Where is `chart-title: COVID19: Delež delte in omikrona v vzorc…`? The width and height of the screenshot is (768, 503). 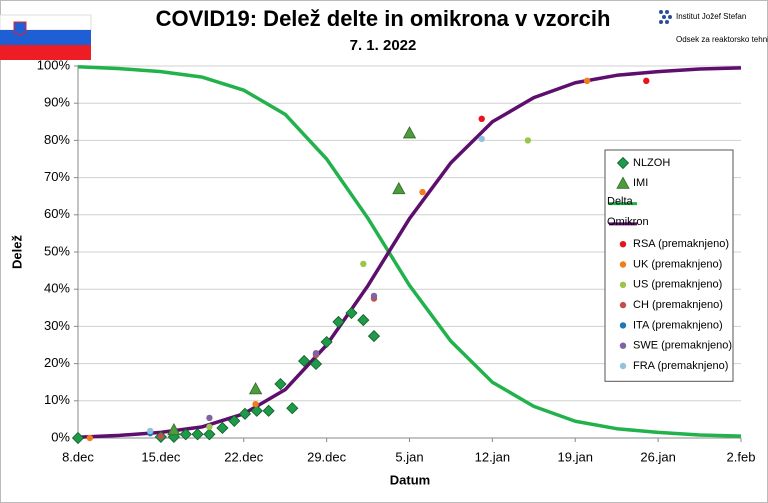
chart-title: COVID19: Delež delte in omikrona v vzorc… is located at coordinates (383, 18).